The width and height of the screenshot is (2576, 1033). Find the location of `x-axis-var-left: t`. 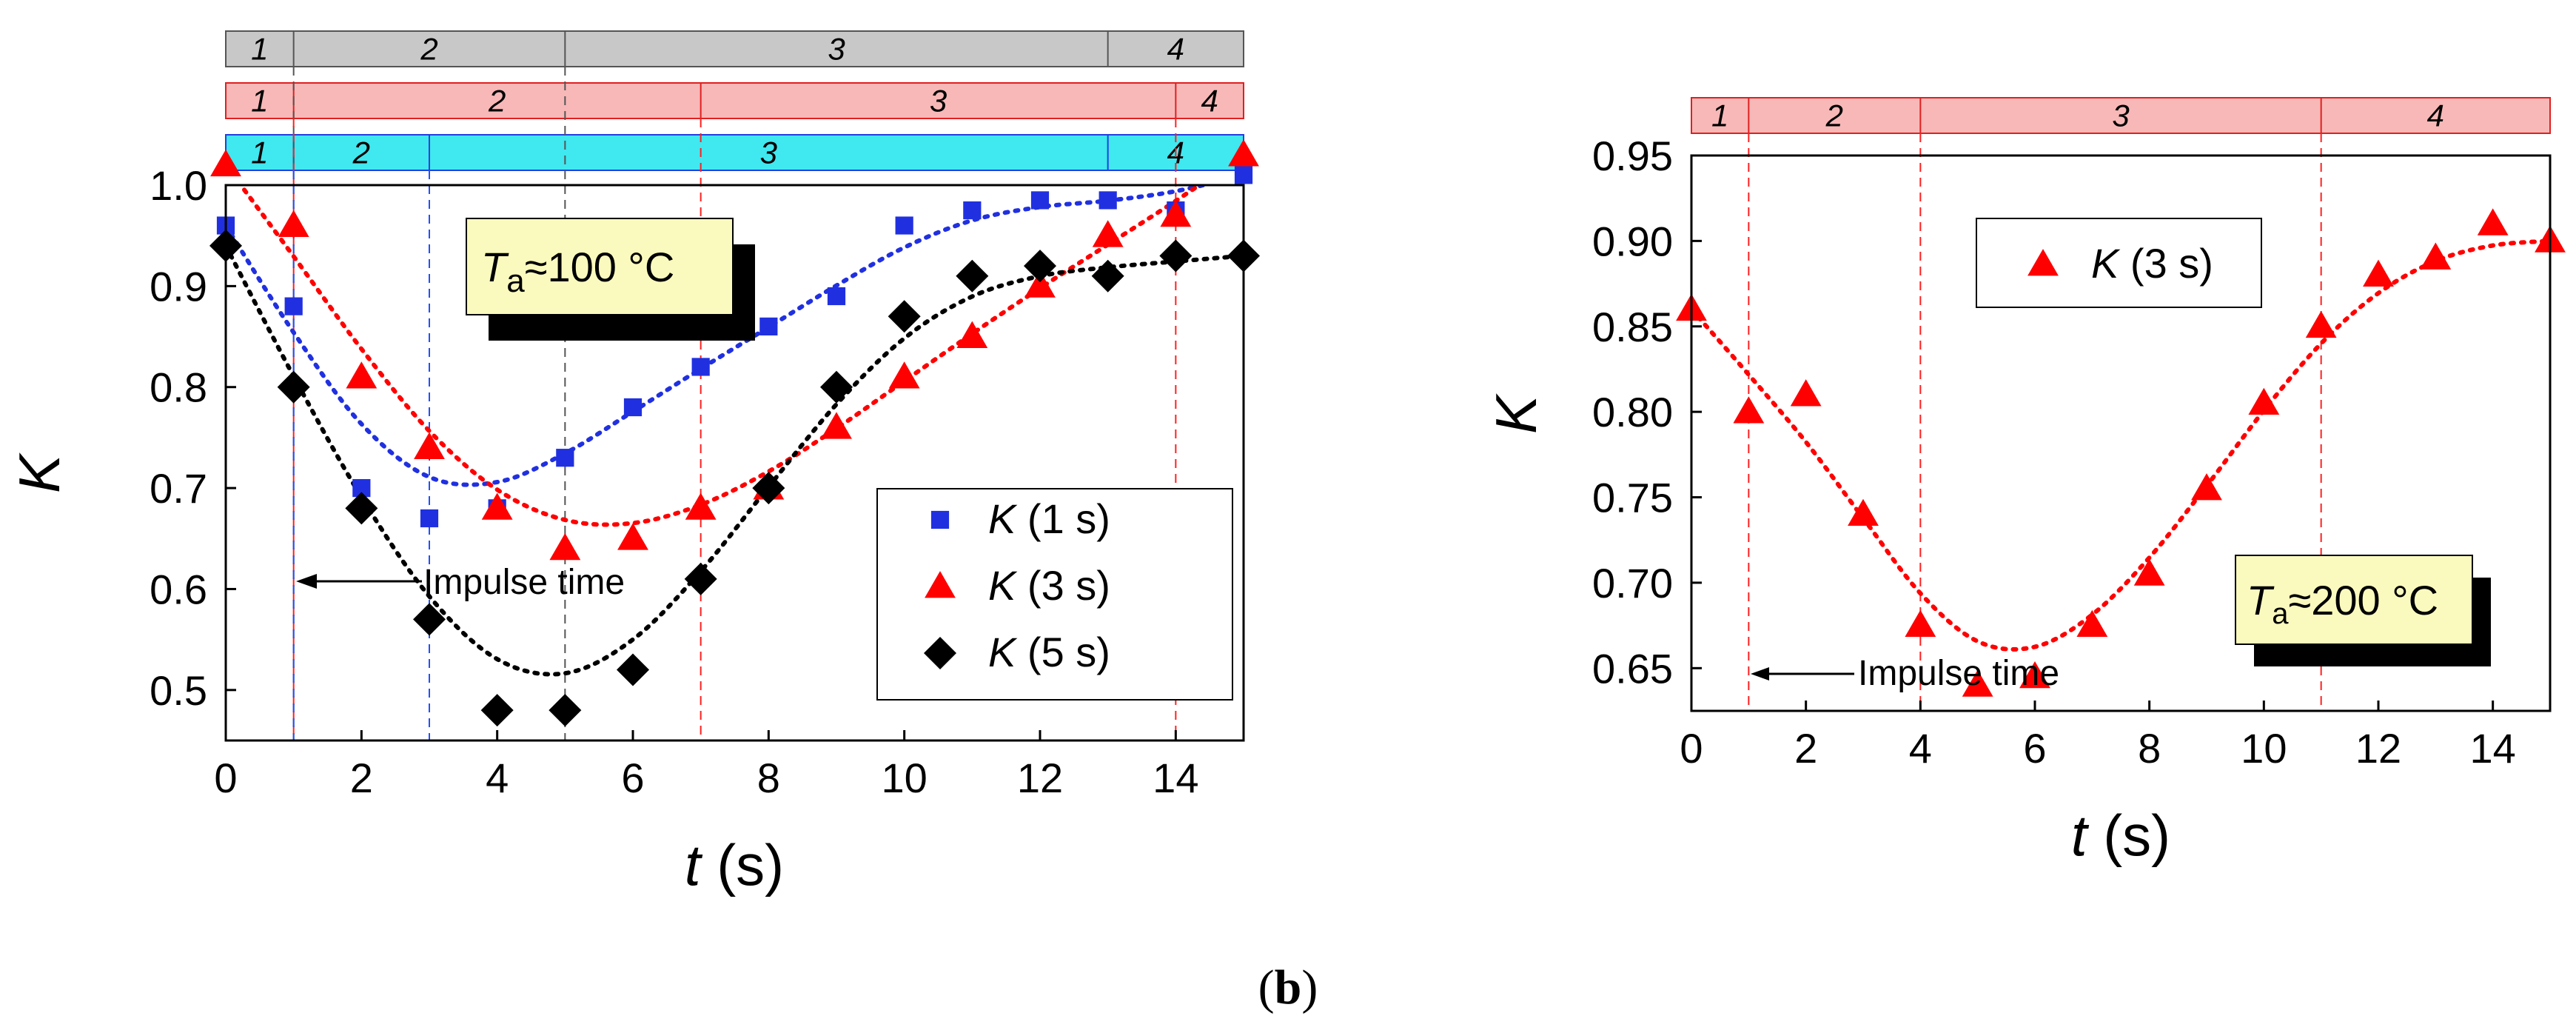

x-axis-var-left: t is located at coordinates (694, 865).